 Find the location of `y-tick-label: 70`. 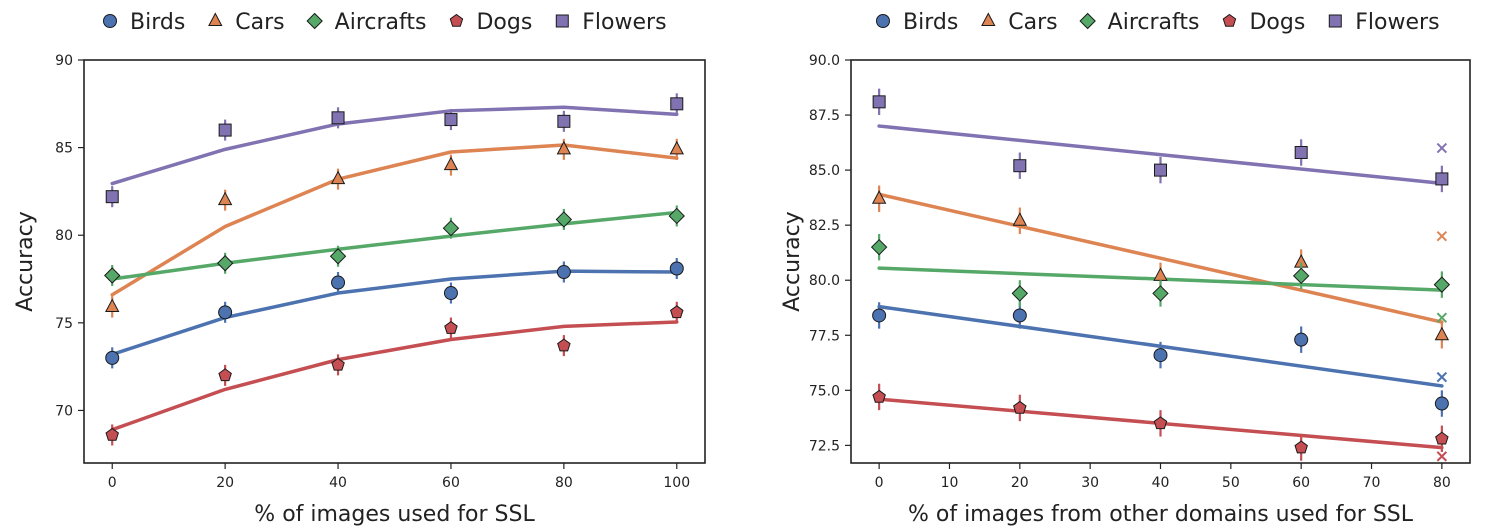

y-tick-label: 70 is located at coordinates (64, 411).